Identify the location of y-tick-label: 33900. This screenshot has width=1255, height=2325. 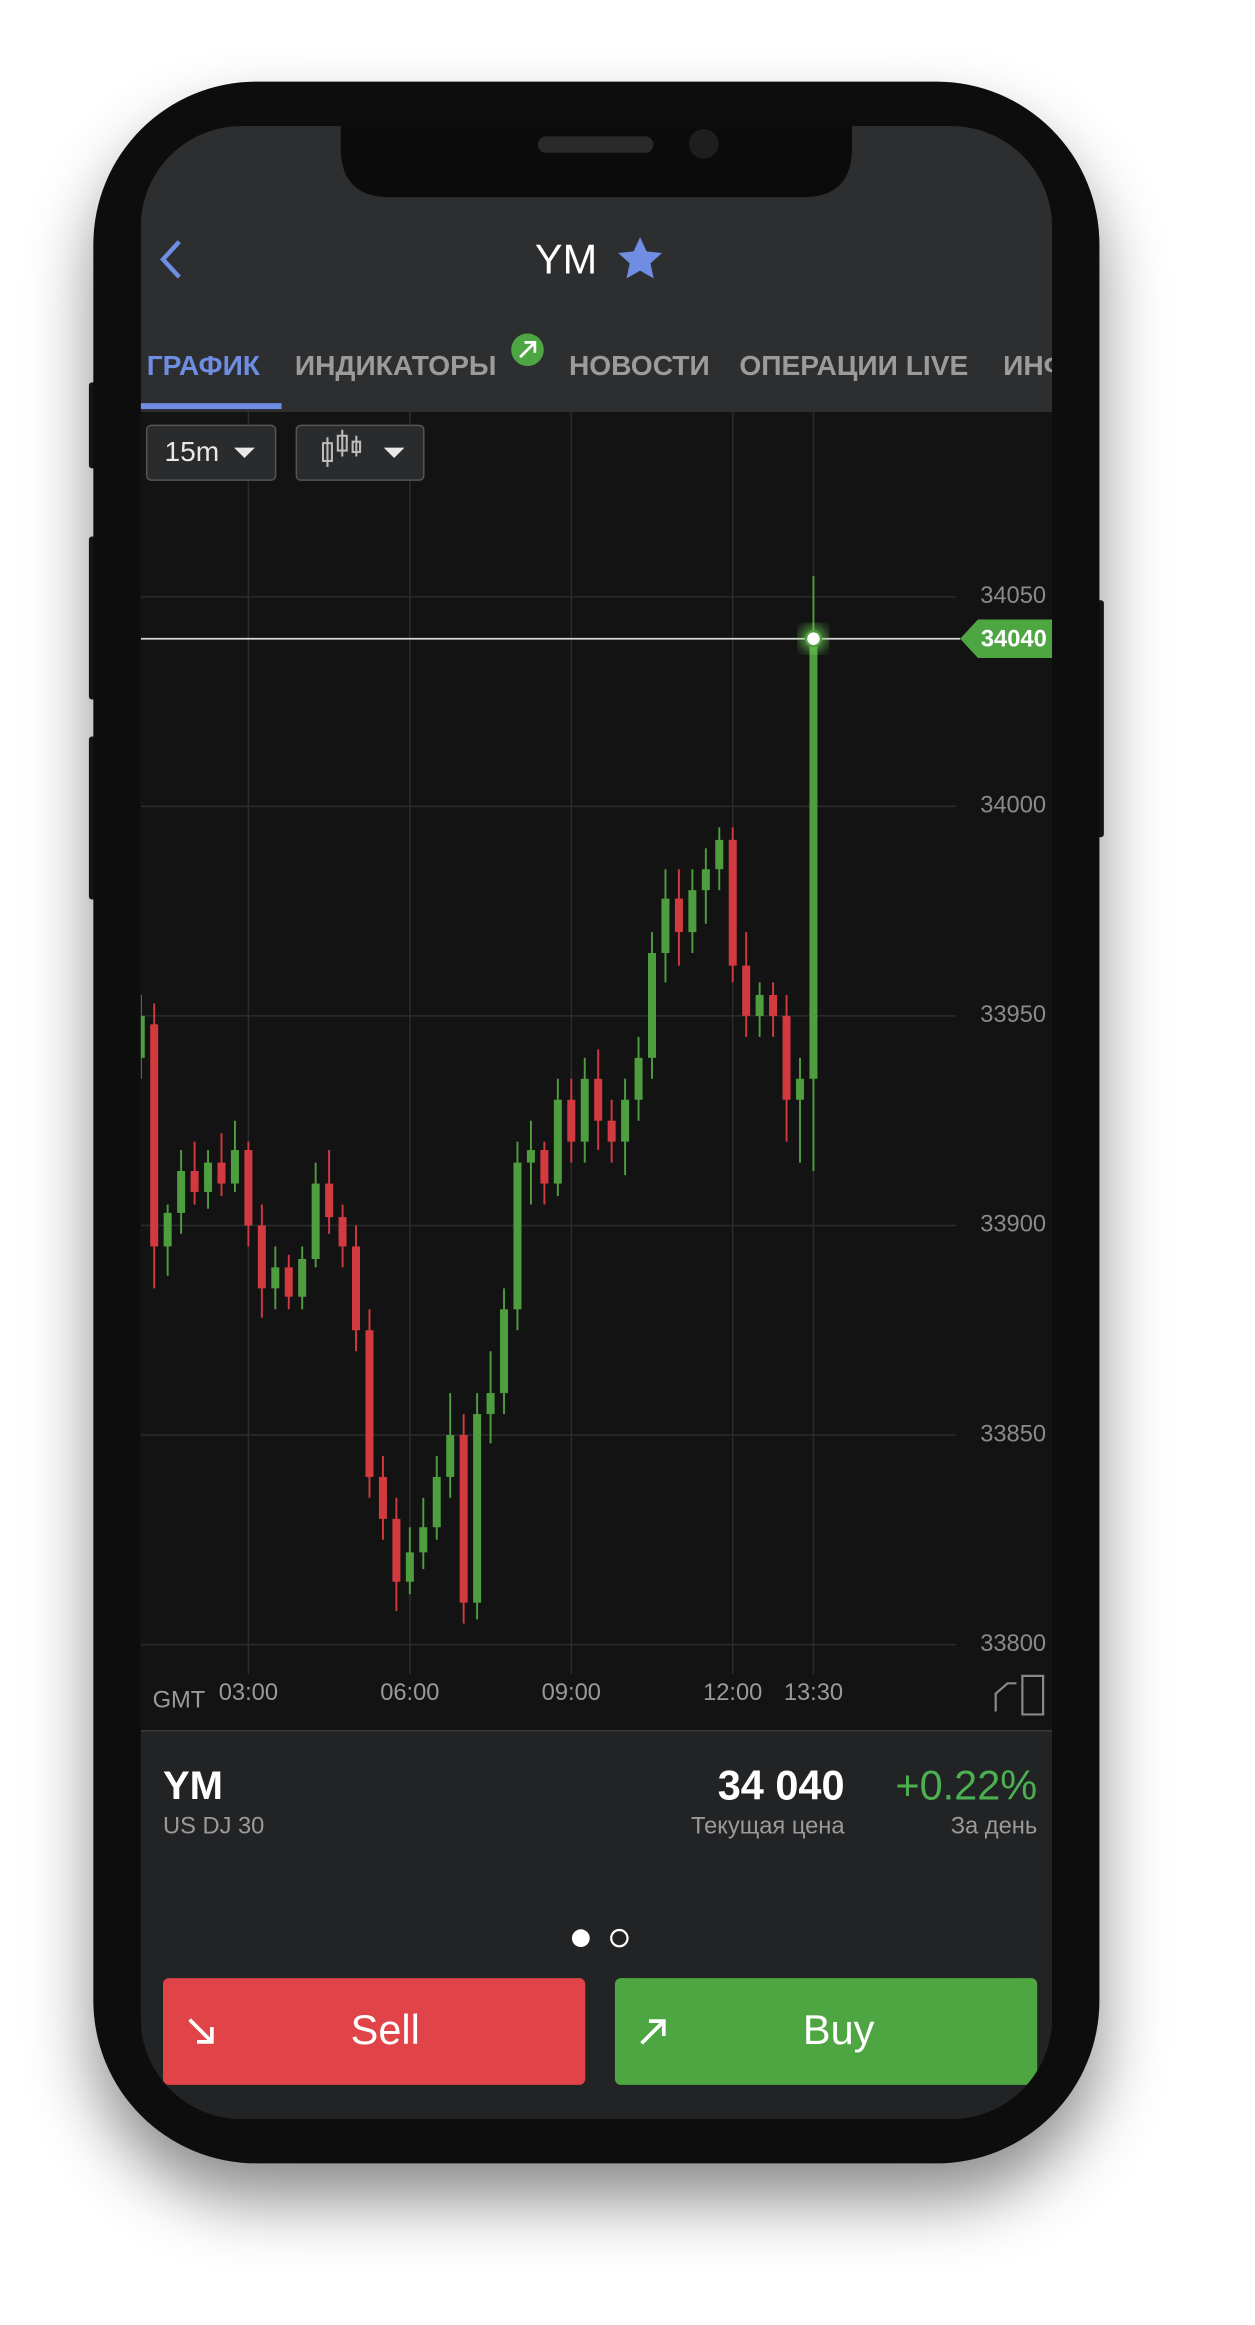
(1013, 1225).